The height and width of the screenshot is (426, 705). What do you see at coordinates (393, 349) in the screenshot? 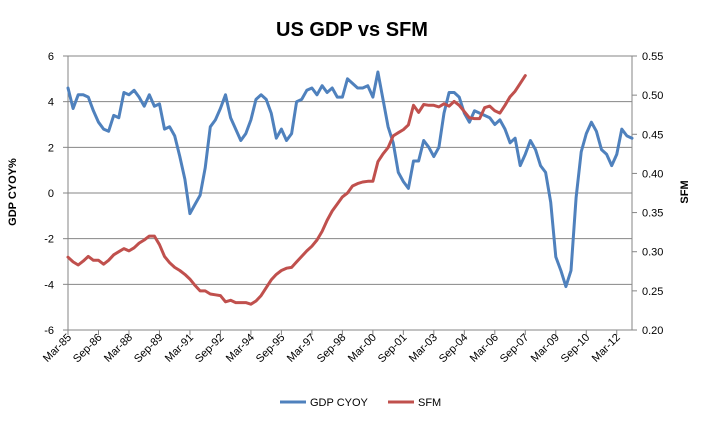
I see `x-tick-label: Sep-01` at bounding box center [393, 349].